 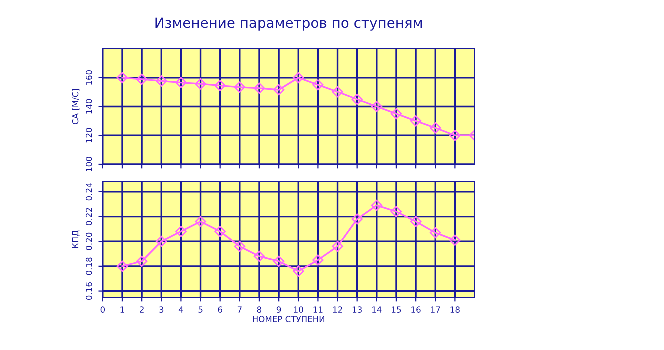 I want to click on x-tick-label: 12, so click(x=337, y=309).